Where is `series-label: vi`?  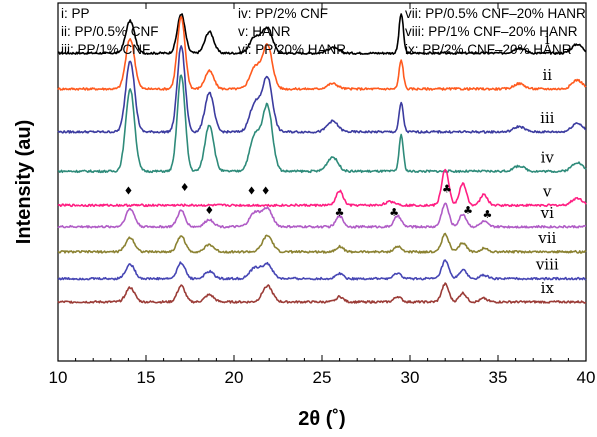 series-label: vi is located at coordinates (547, 213).